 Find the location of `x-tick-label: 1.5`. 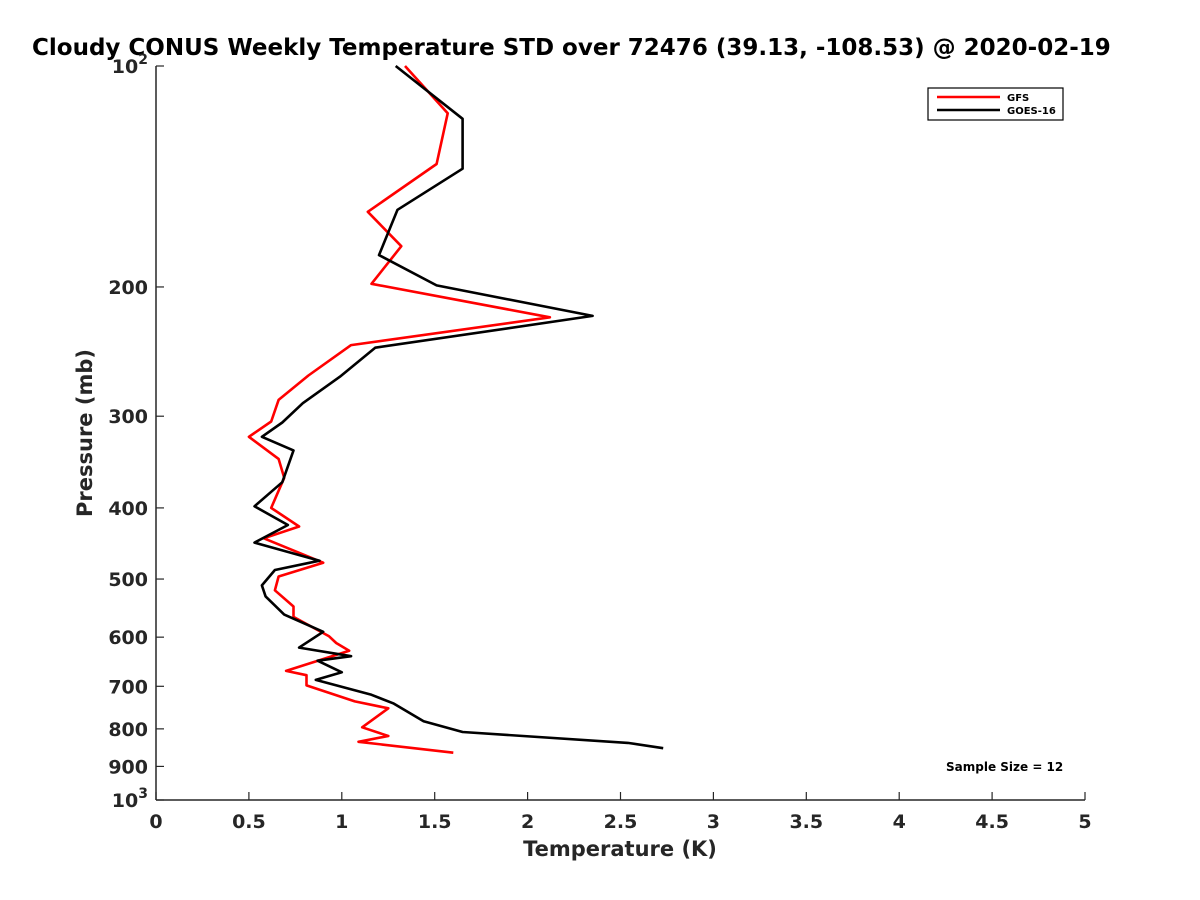

x-tick-label: 1.5 is located at coordinates (435, 822).